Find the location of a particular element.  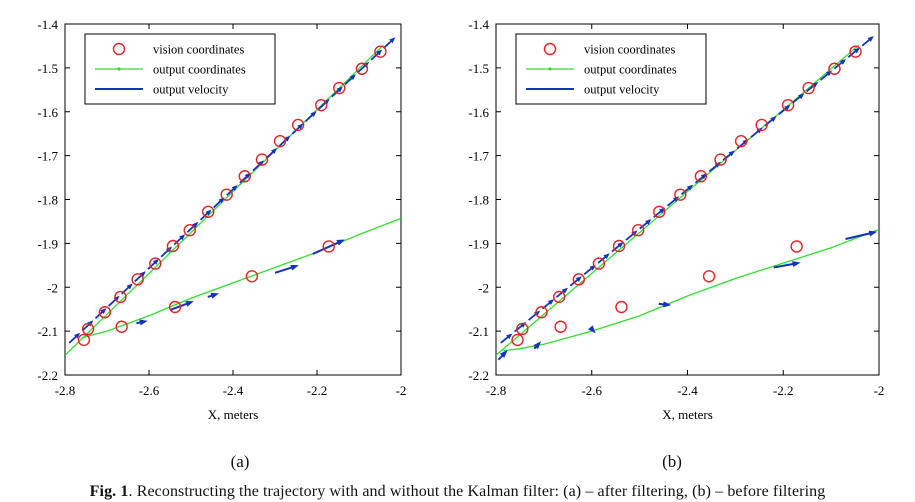

y-tick-label: -1.4 is located at coordinates (47, 24).